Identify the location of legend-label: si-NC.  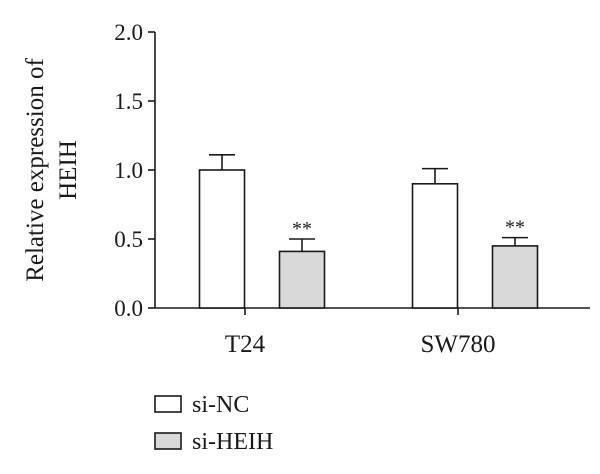
(220, 405).